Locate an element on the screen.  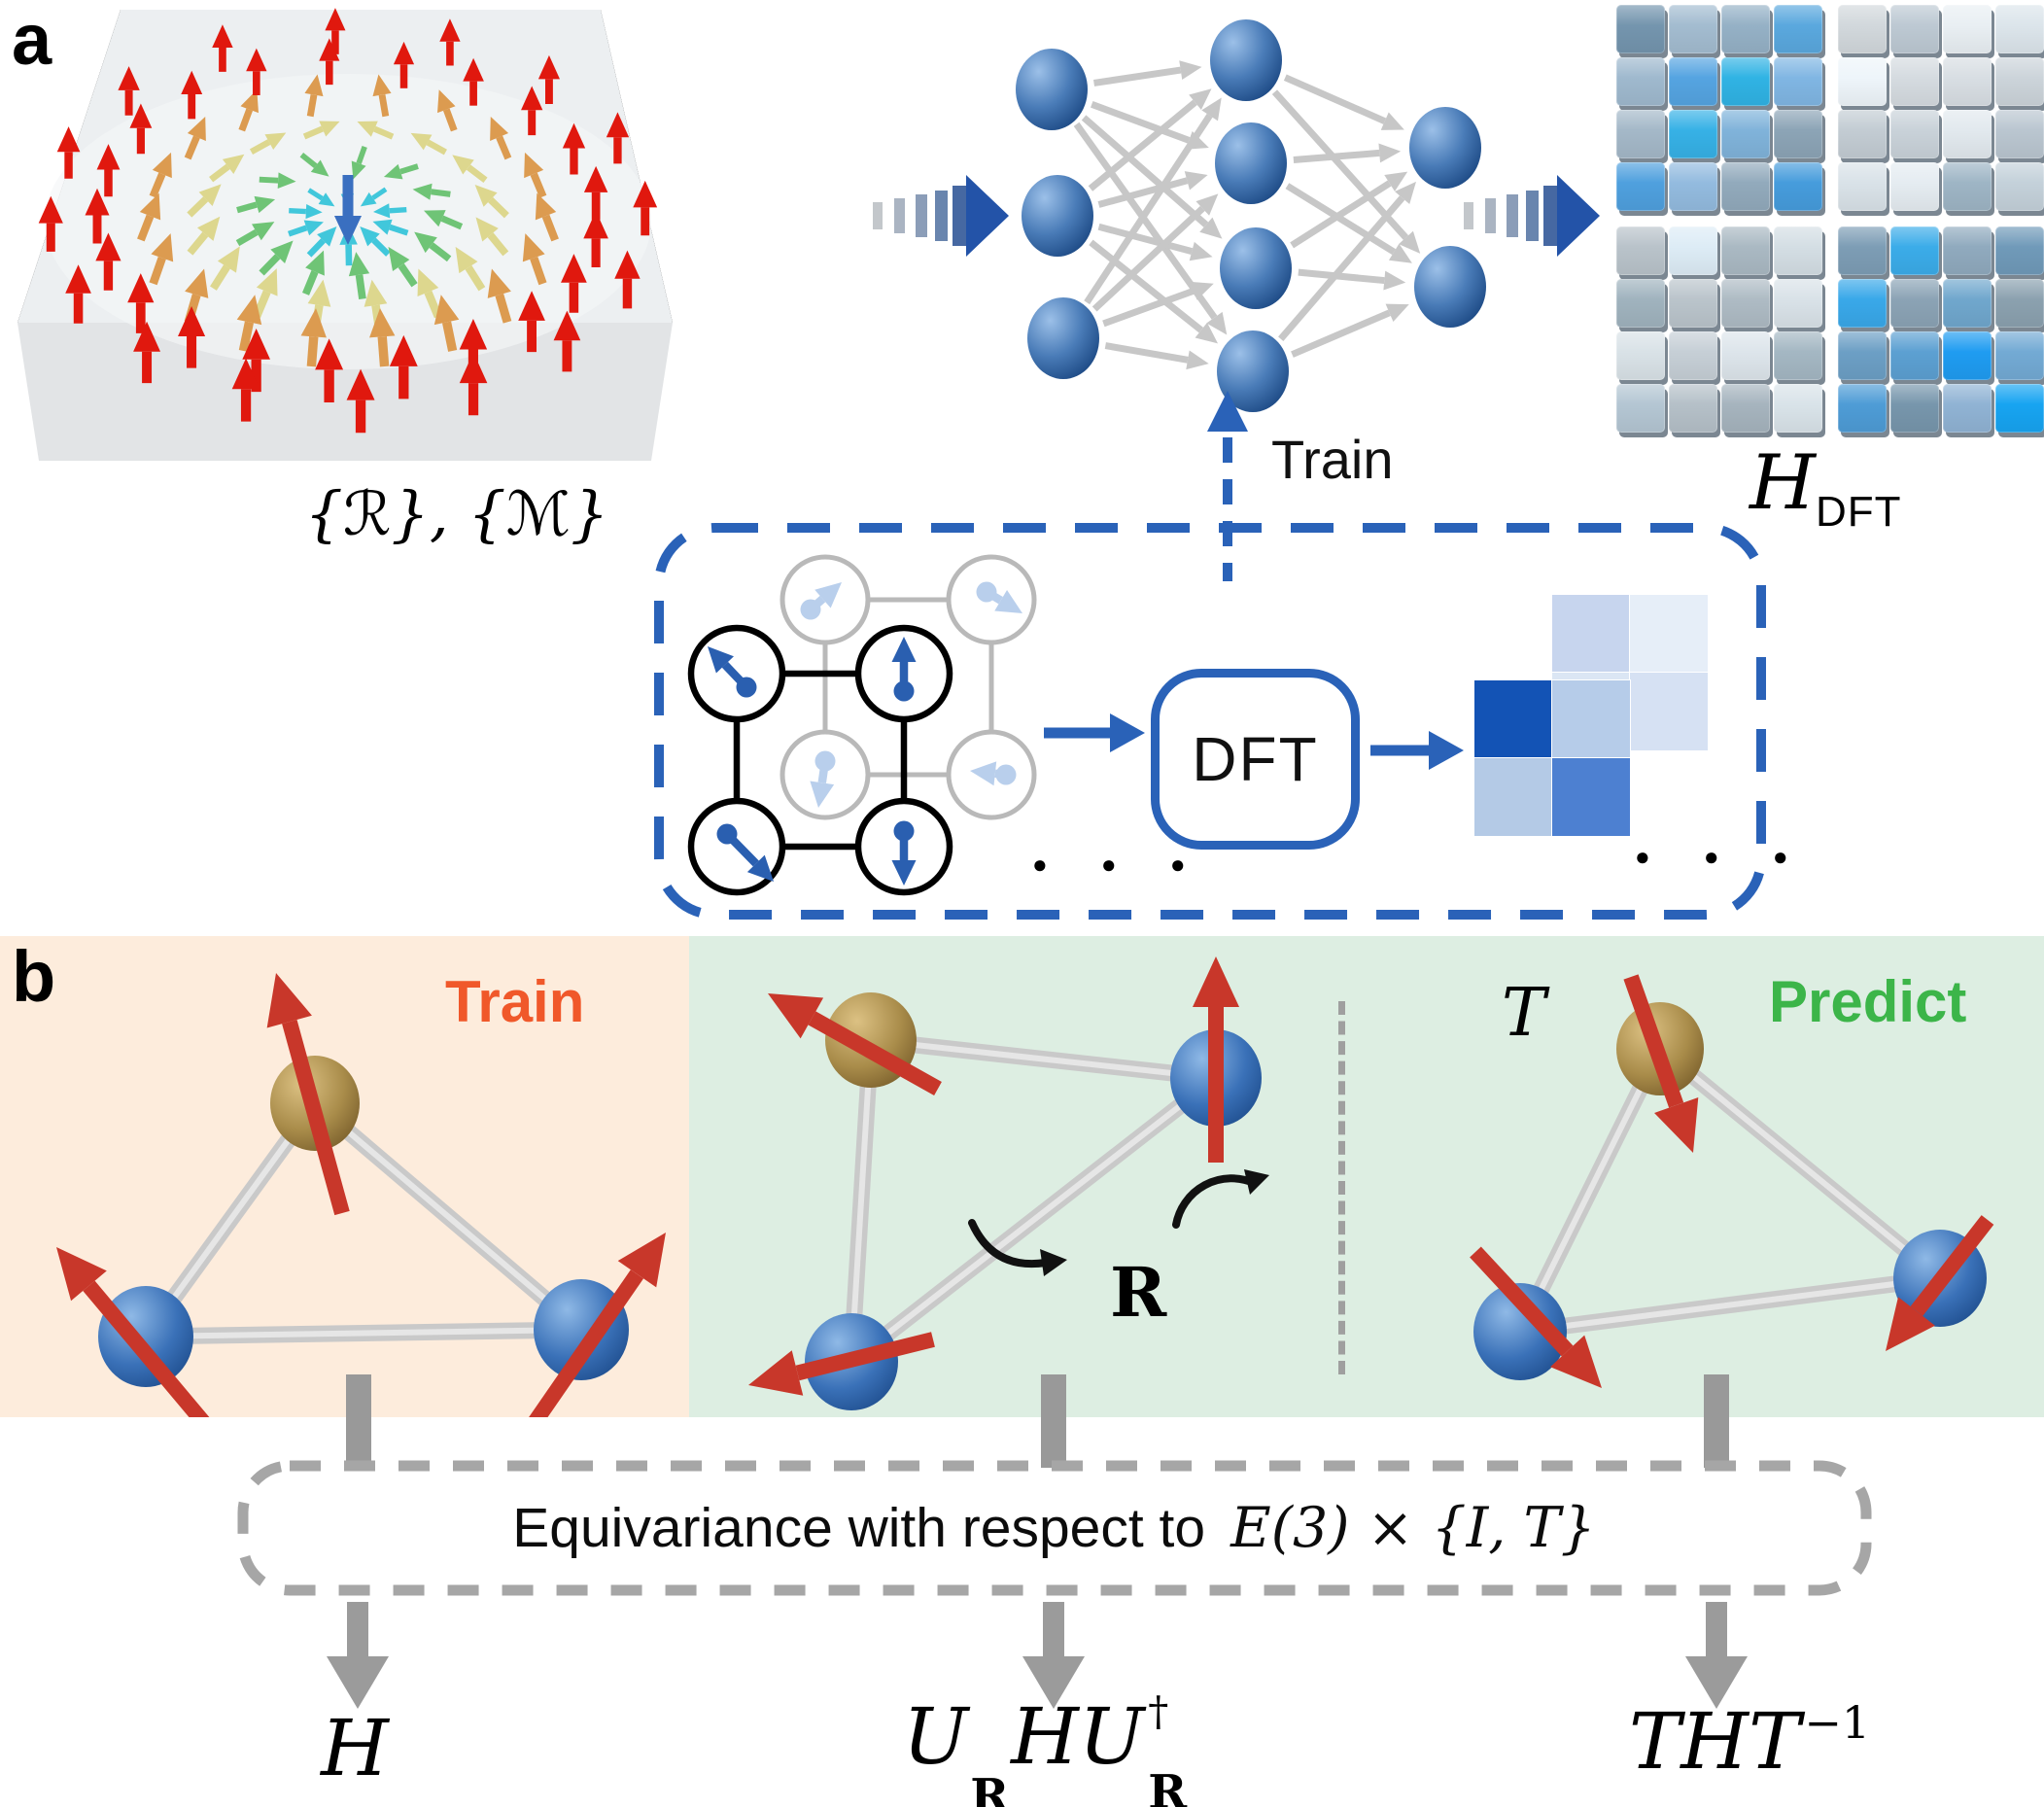
equivariance-group: E(3) × {I, T} is located at coordinates (1413, 1527).